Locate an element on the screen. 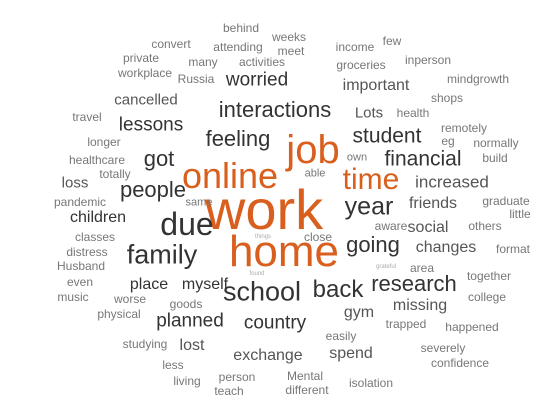 The image size is (560, 420). word-own: own is located at coordinates (357, 157).